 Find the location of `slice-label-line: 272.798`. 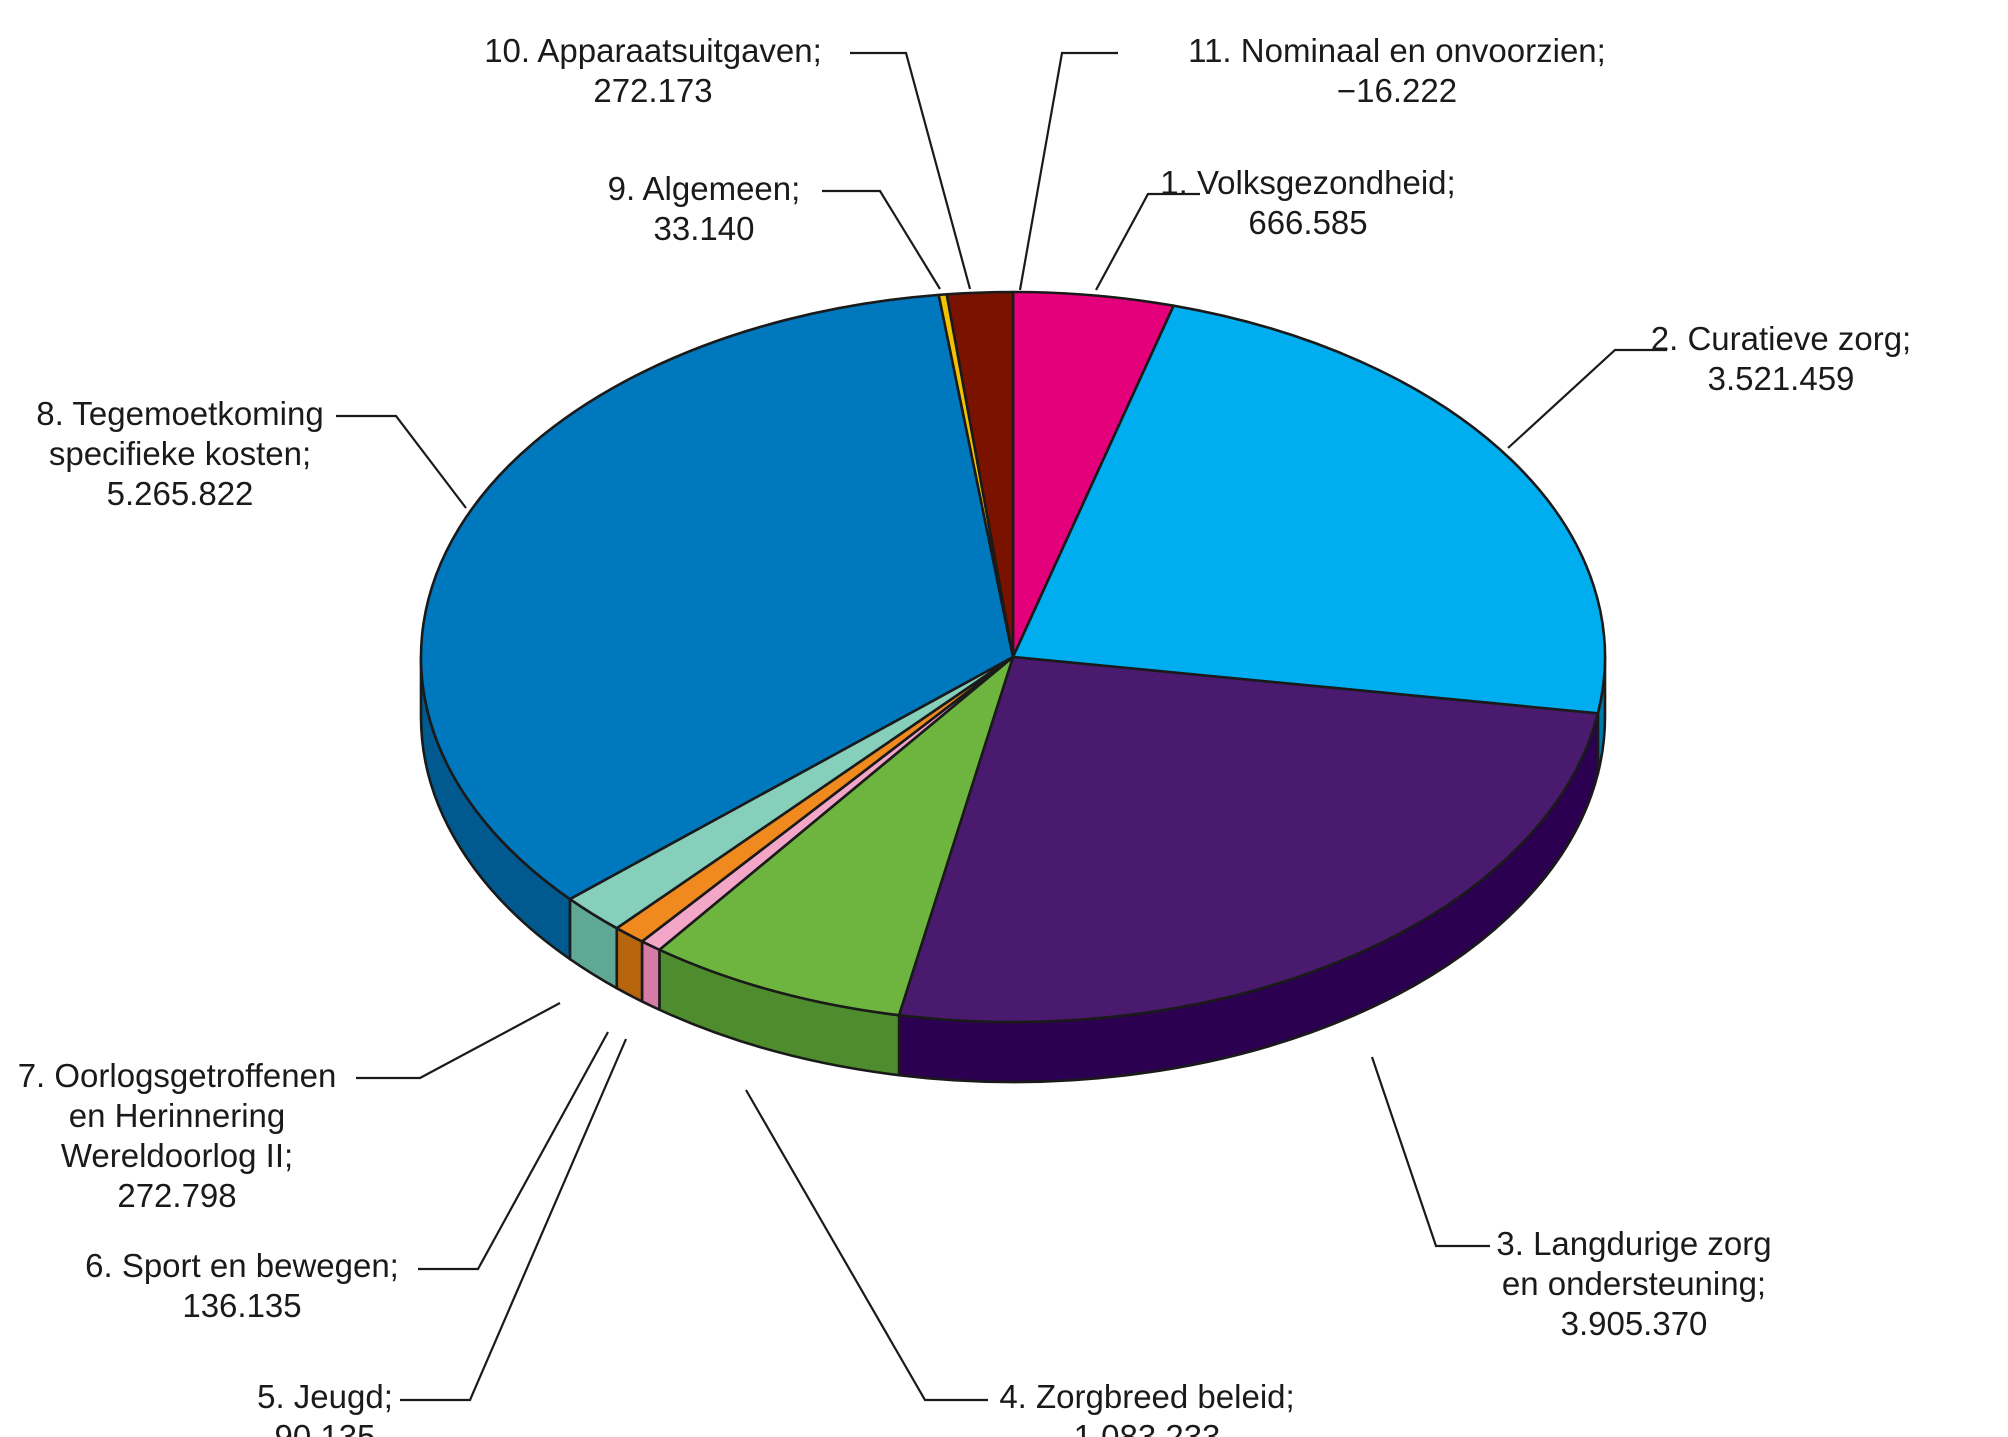

slice-label-line: 272.798 is located at coordinates (176, 1195).